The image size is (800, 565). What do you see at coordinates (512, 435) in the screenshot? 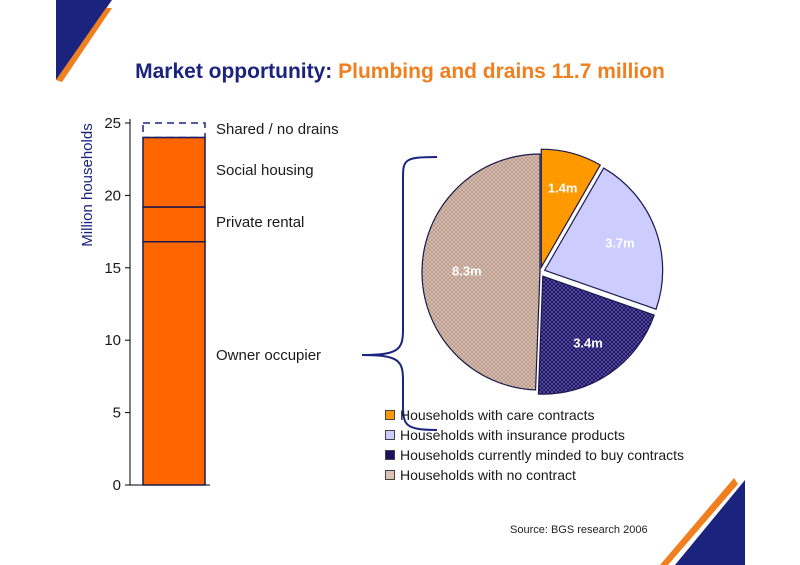
I see `legend-label: Households with insurance products` at bounding box center [512, 435].